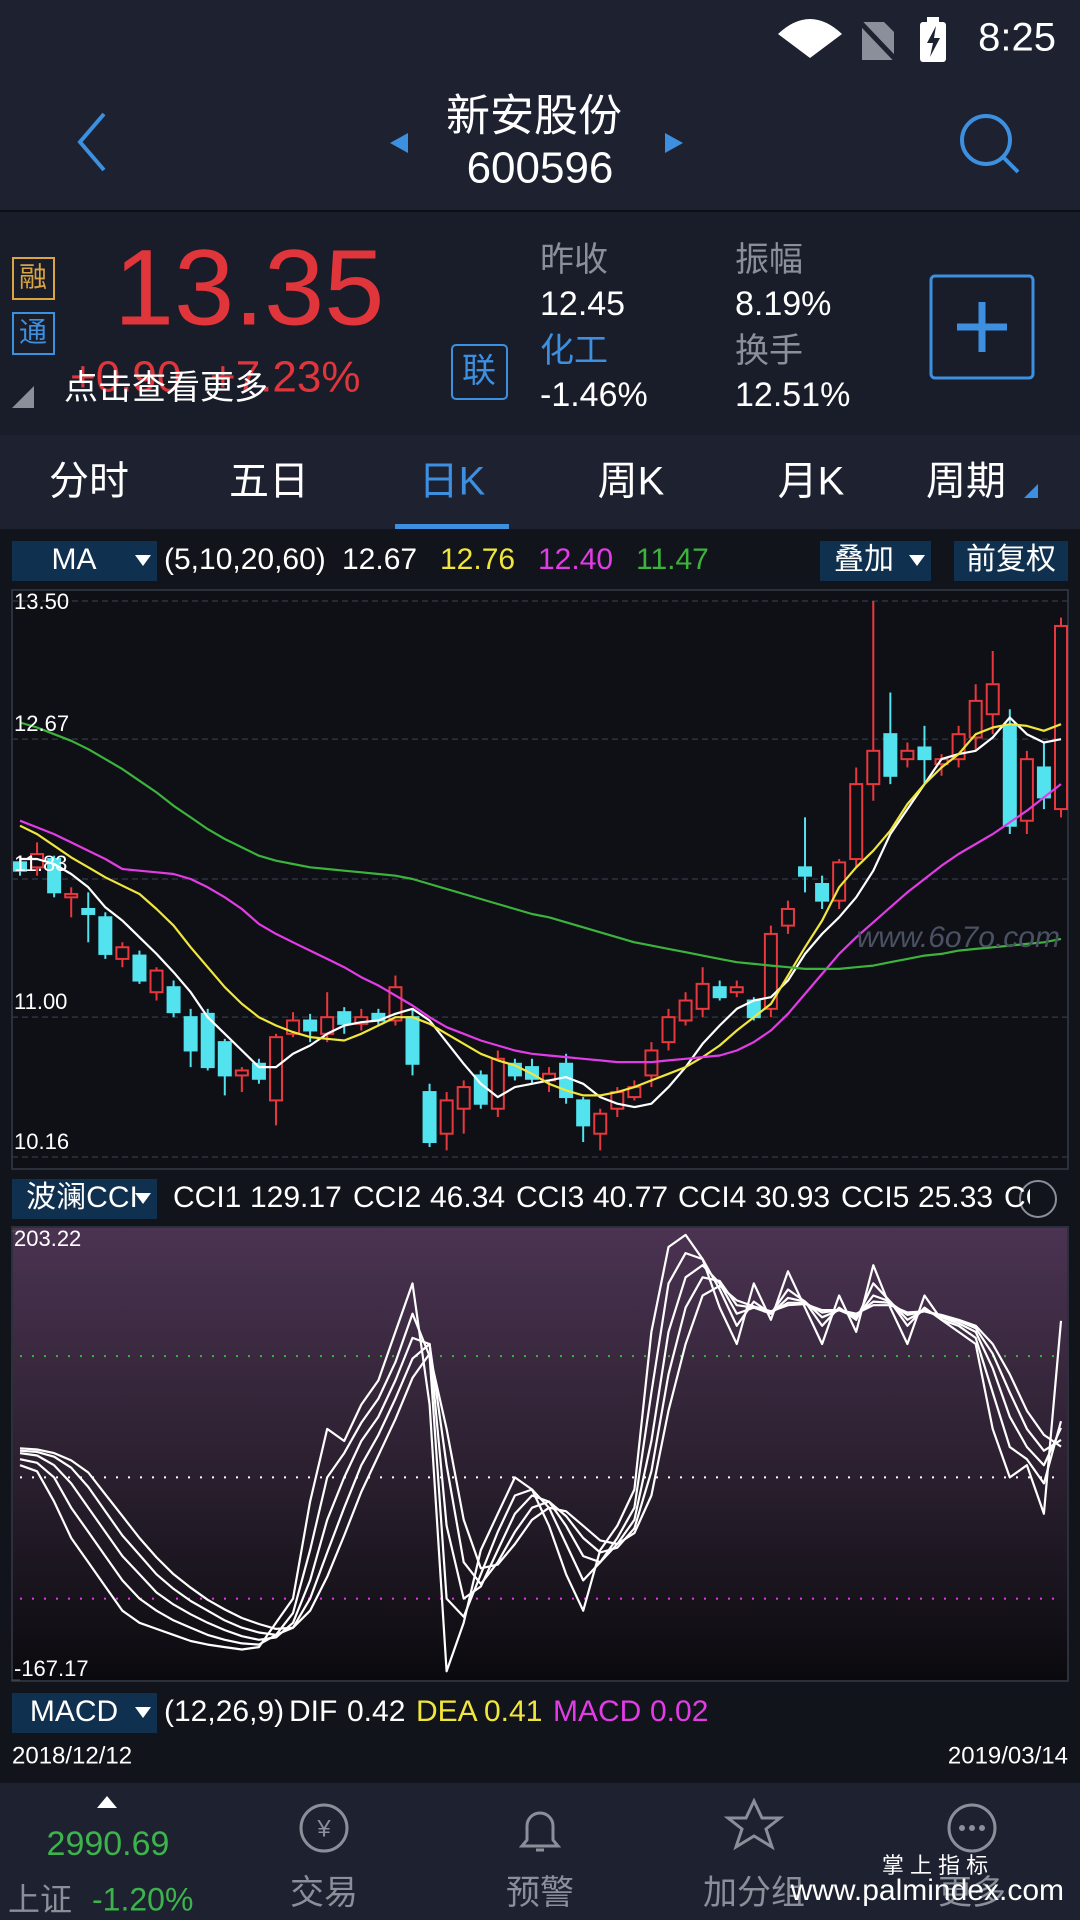  Describe the element at coordinates (811, 482) in the screenshot. I see `tab: 月K` at that location.